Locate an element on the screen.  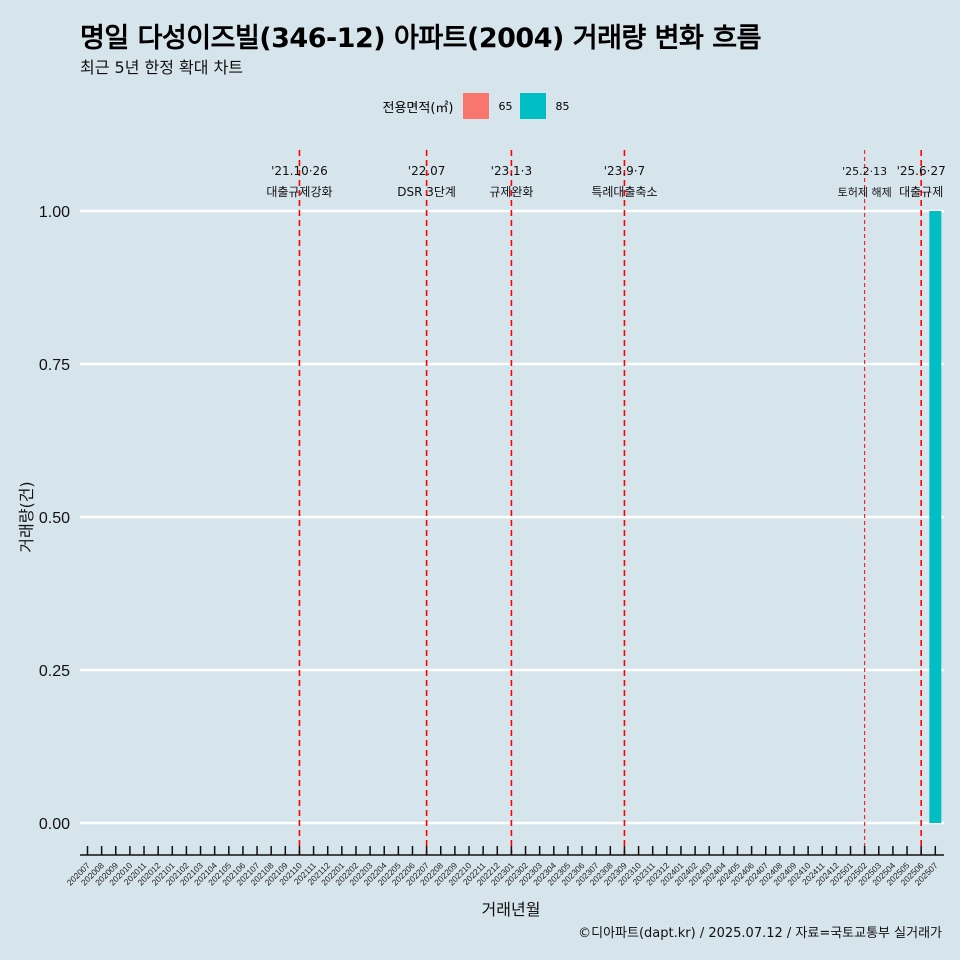
y-tick-label: 1.00 is located at coordinates (54, 212).